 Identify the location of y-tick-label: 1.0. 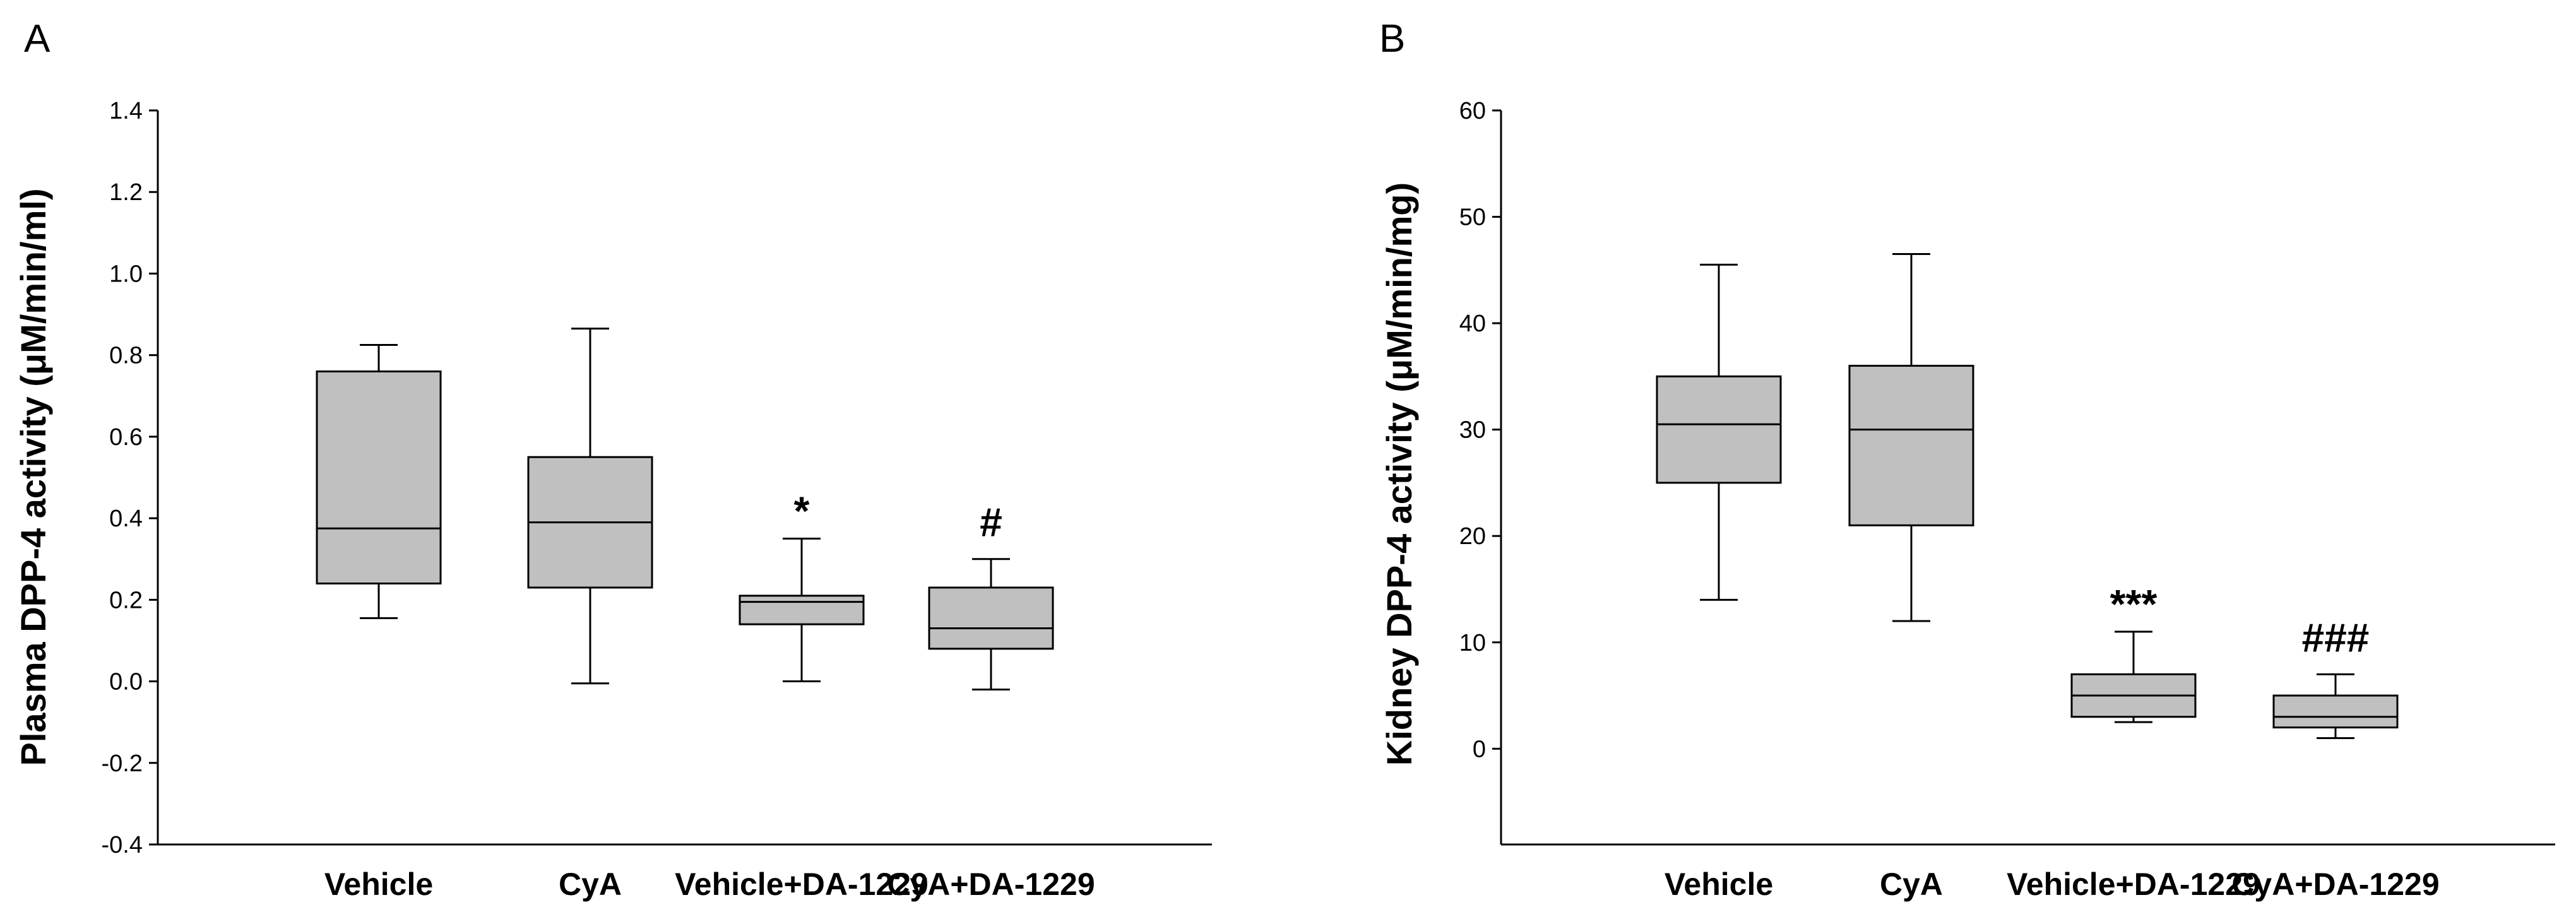
(126, 274).